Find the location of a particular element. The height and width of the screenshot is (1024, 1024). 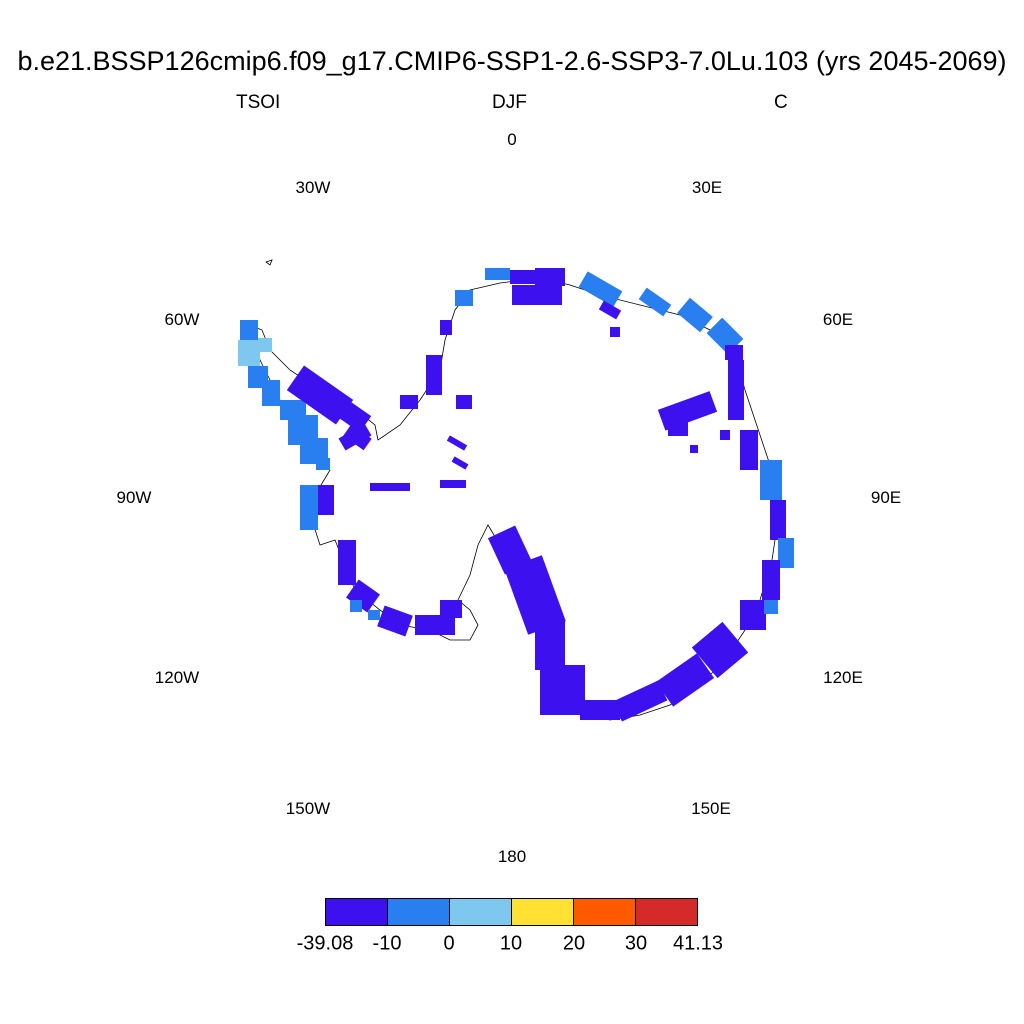

ross-coast-cells is located at coordinates (381, 561).